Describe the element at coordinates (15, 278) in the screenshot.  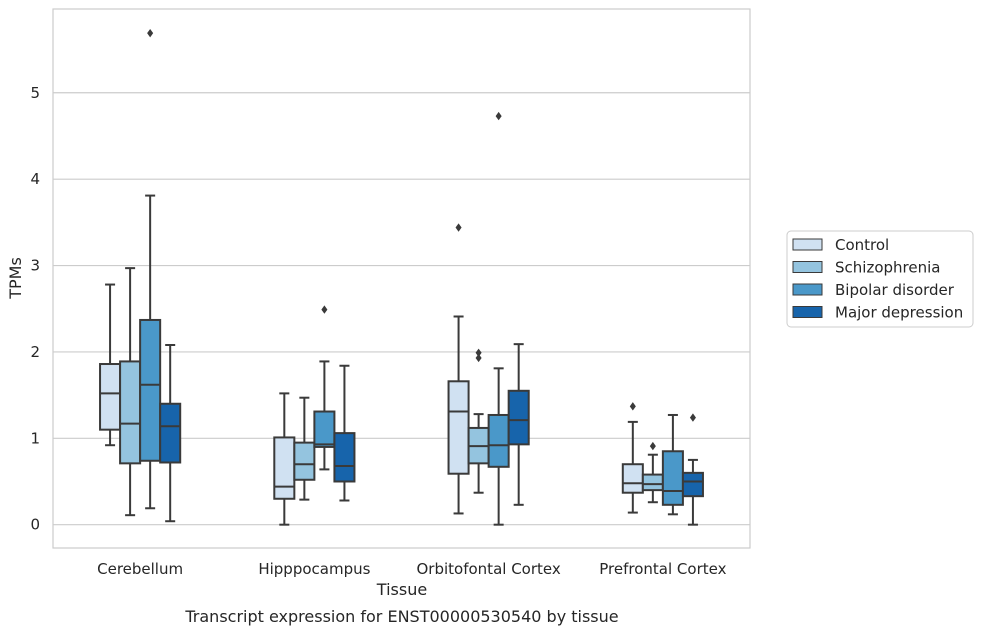
I see `y-axis-title: TPMs` at that location.